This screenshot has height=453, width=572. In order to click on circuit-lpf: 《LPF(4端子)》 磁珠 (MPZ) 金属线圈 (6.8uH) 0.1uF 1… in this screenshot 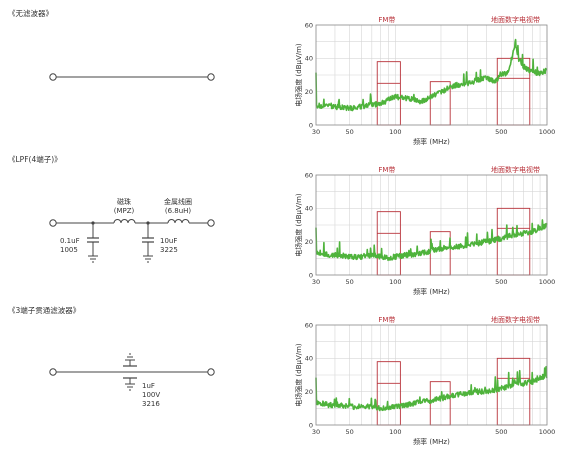, I will do `click(111, 208)`.